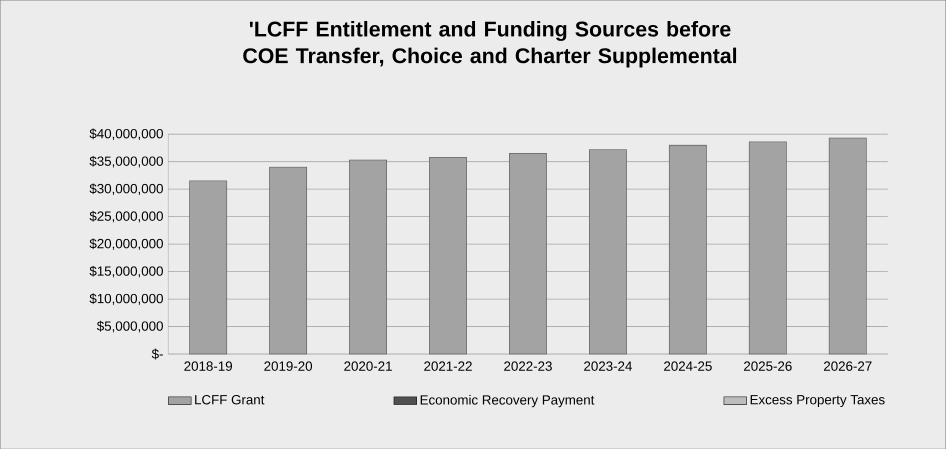 Image resolution: width=946 pixels, height=449 pixels. What do you see at coordinates (126, 299) in the screenshot?
I see `y-tick-label: $10,000,000` at bounding box center [126, 299].